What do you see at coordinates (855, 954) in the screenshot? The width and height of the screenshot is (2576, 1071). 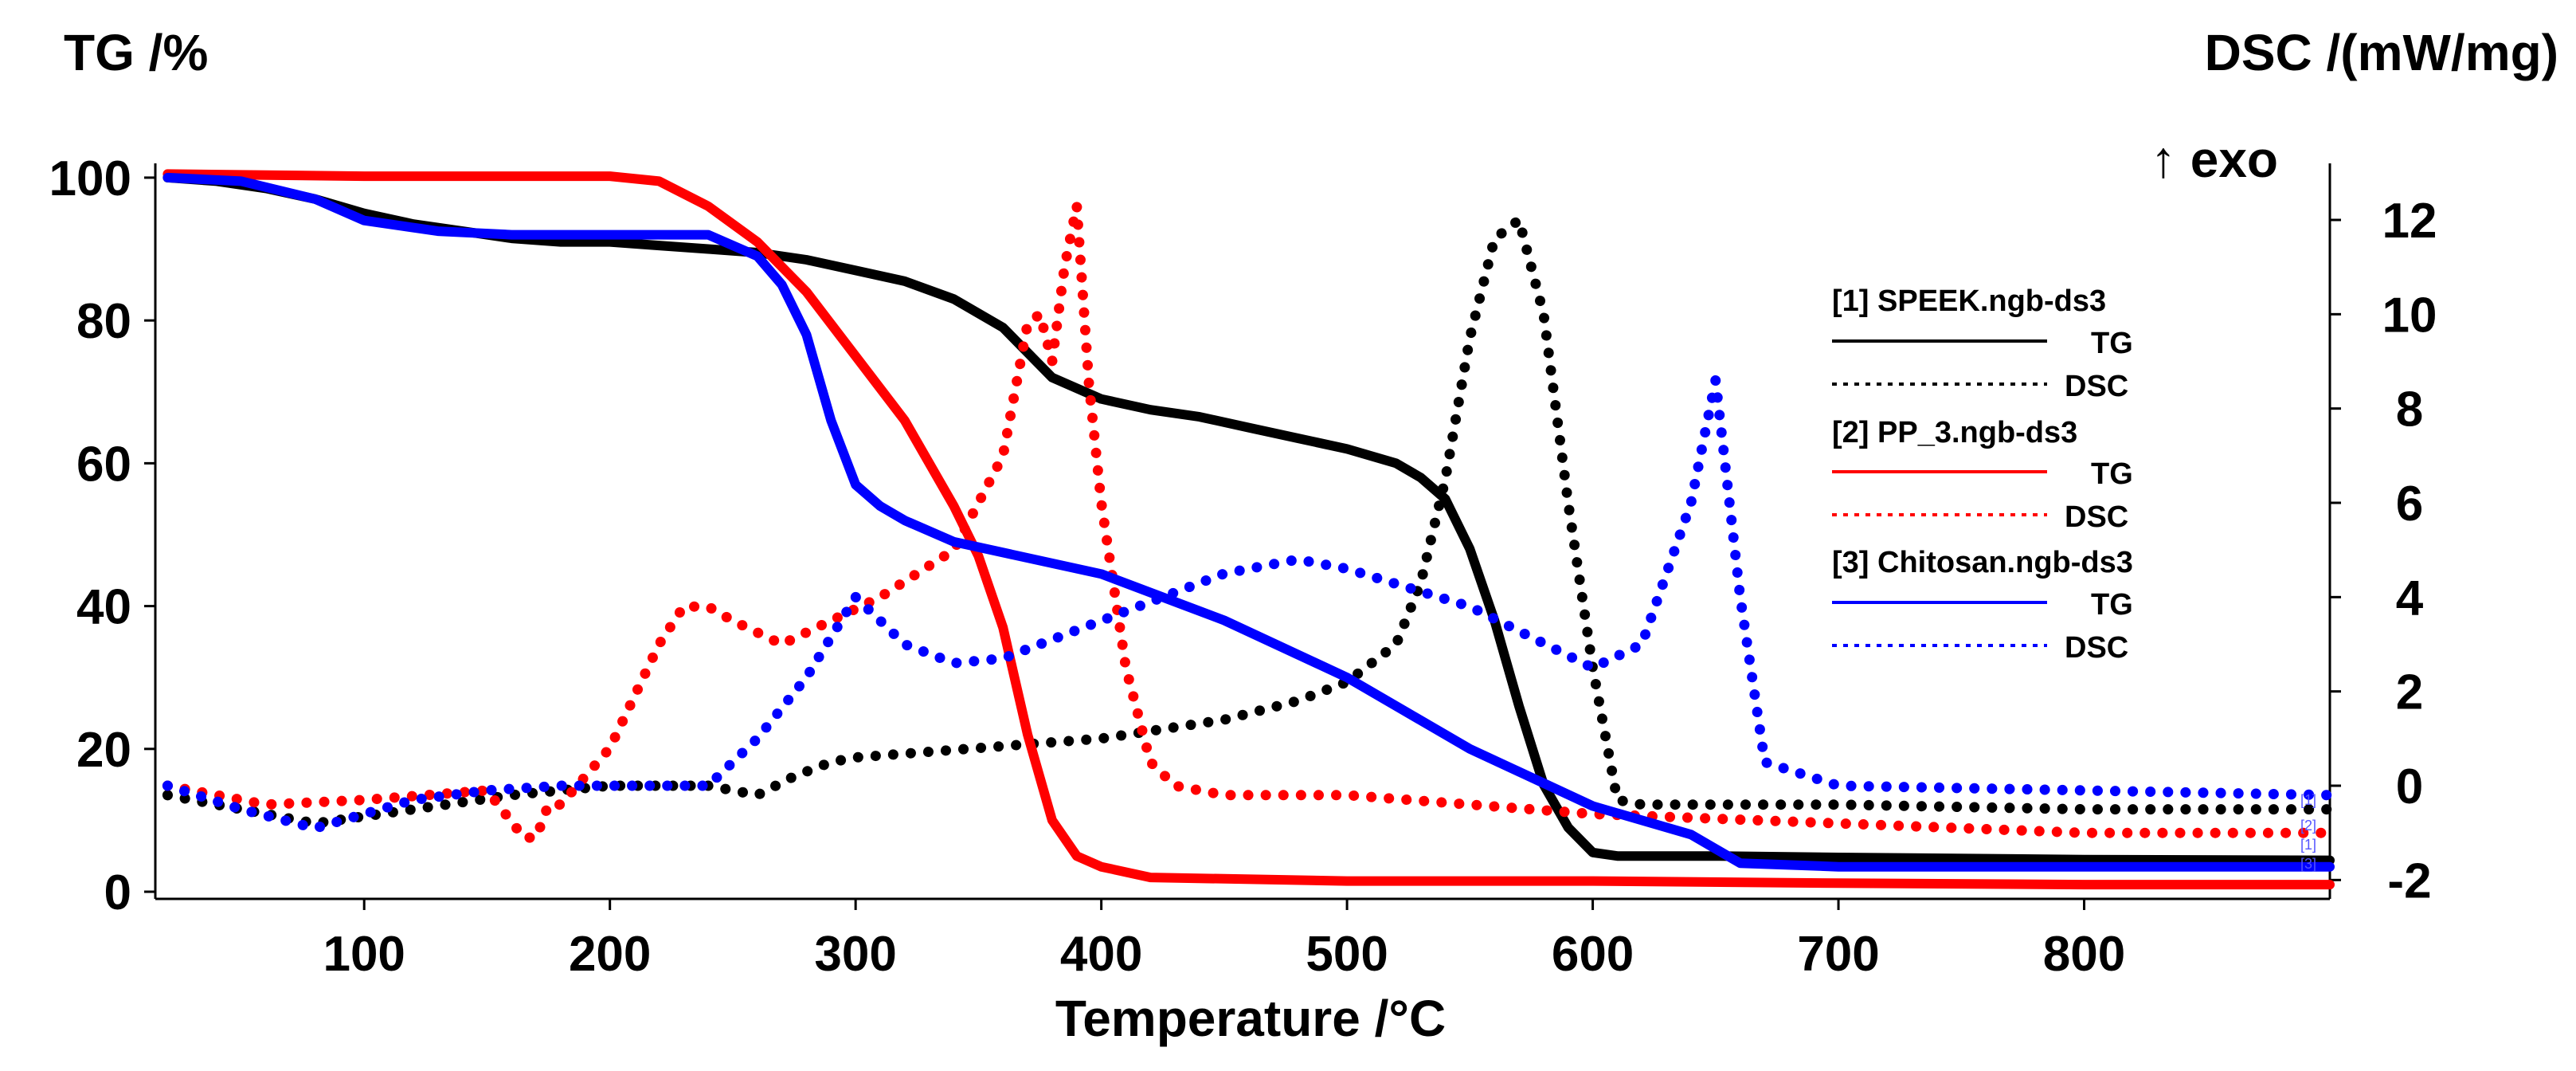 I see `x-tick-label: 300` at bounding box center [855, 954].